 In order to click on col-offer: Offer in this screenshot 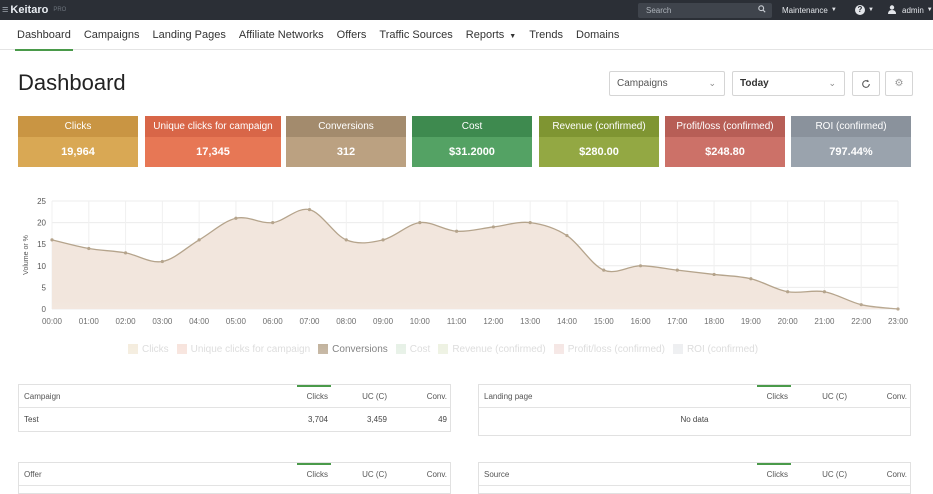, I will do `click(33, 474)`.